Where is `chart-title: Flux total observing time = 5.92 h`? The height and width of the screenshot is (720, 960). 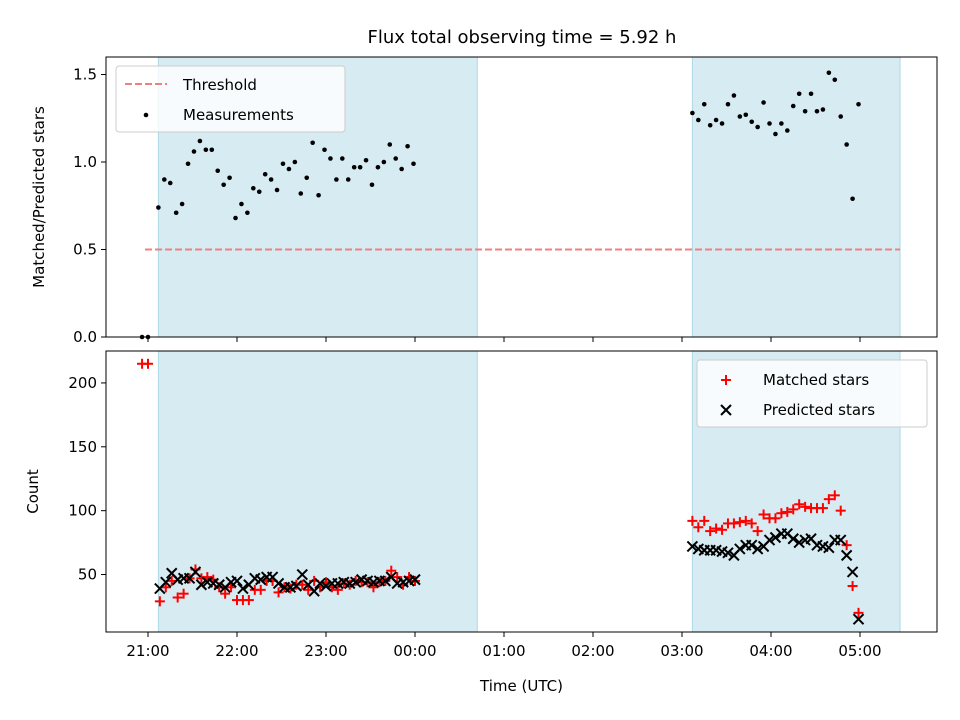 chart-title: Flux total observing time = 5.92 h is located at coordinates (522, 37).